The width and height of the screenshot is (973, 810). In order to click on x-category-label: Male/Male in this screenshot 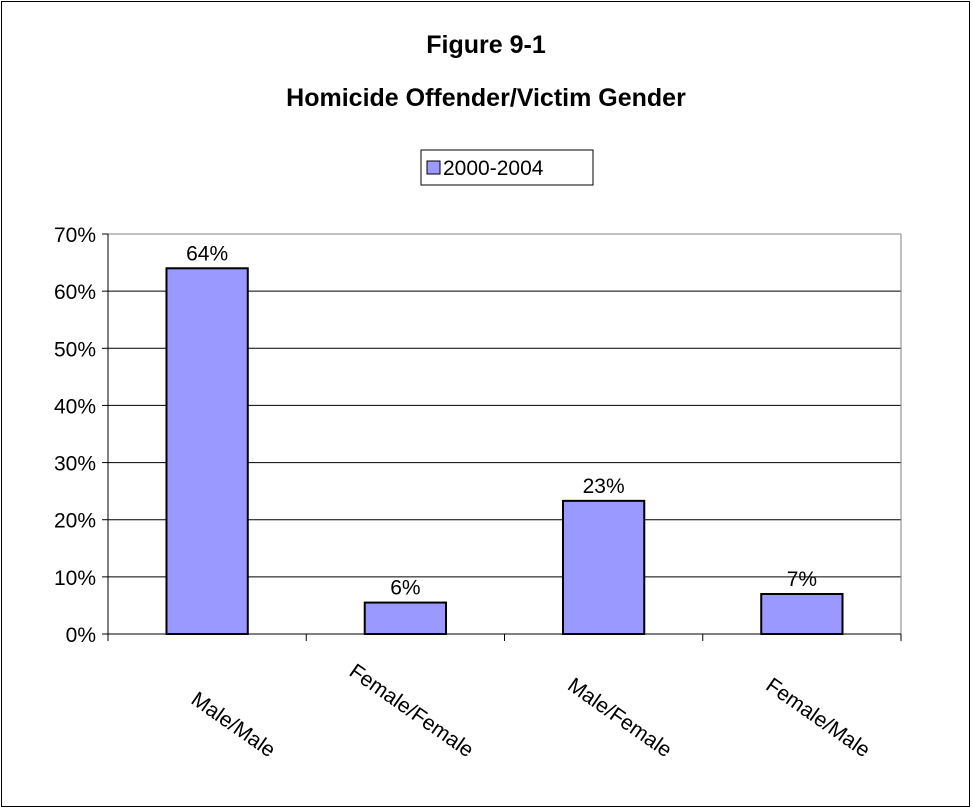, I will do `click(233, 725)`.